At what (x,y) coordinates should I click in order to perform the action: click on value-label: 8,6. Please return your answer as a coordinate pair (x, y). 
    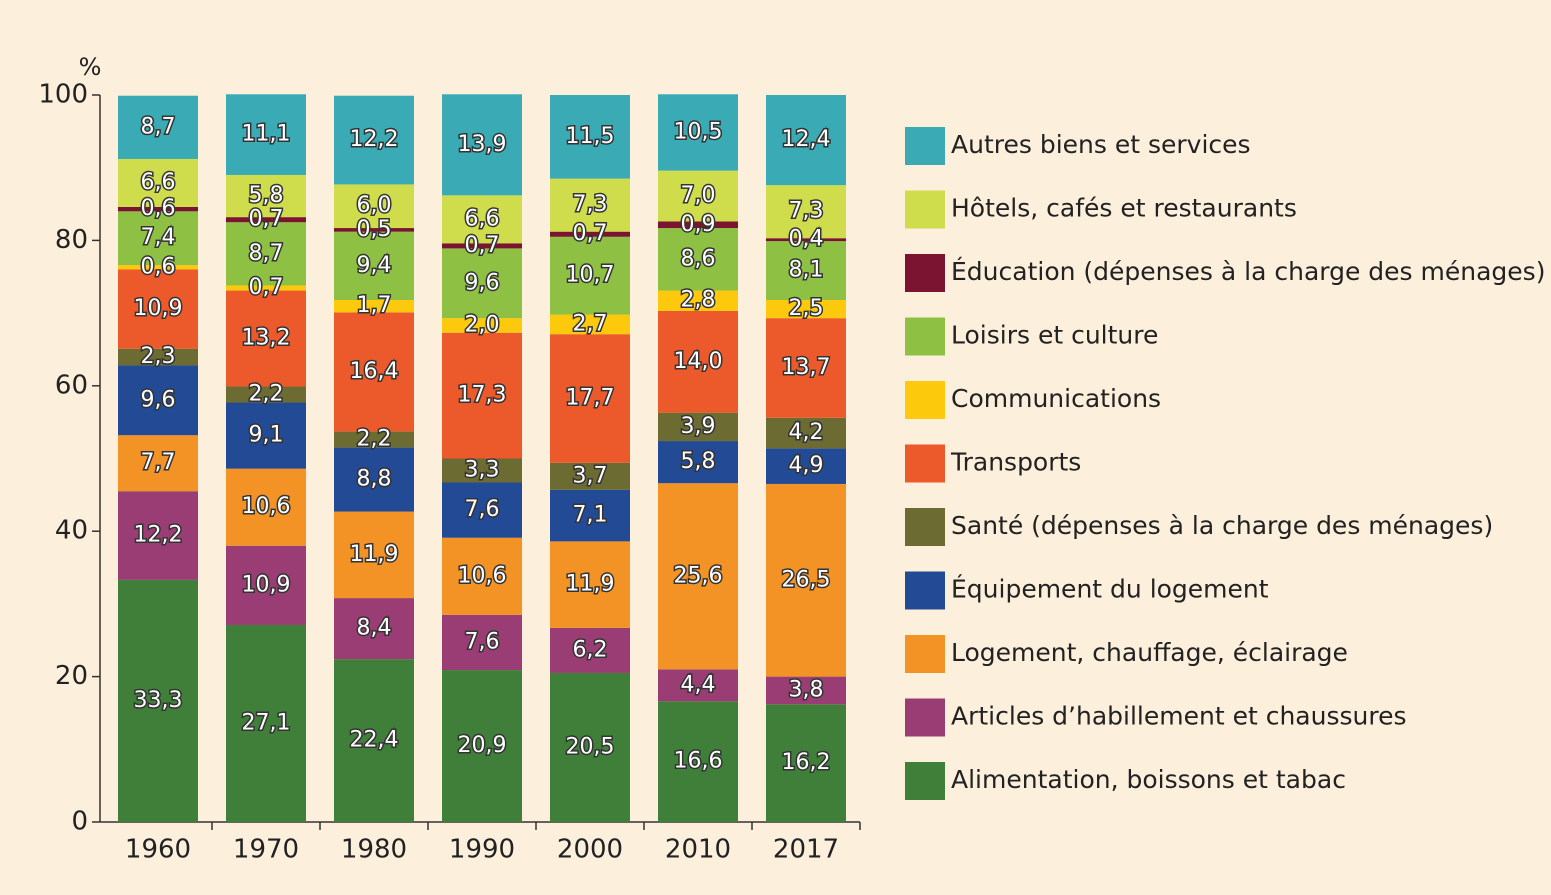
    Looking at the image, I should click on (698, 258).